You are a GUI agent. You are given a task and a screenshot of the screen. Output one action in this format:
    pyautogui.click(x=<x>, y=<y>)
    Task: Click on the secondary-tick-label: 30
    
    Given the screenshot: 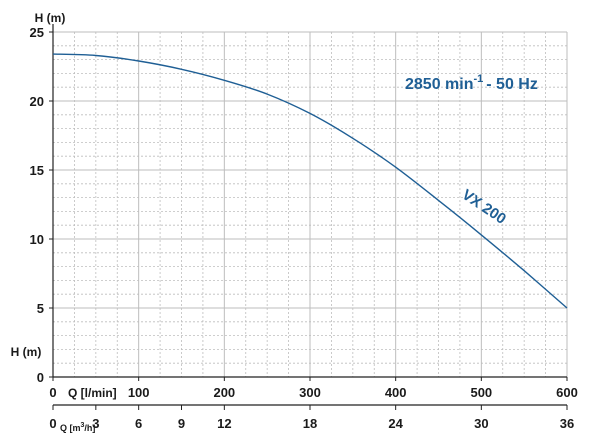 What is the action you would take?
    pyautogui.click(x=481, y=423)
    